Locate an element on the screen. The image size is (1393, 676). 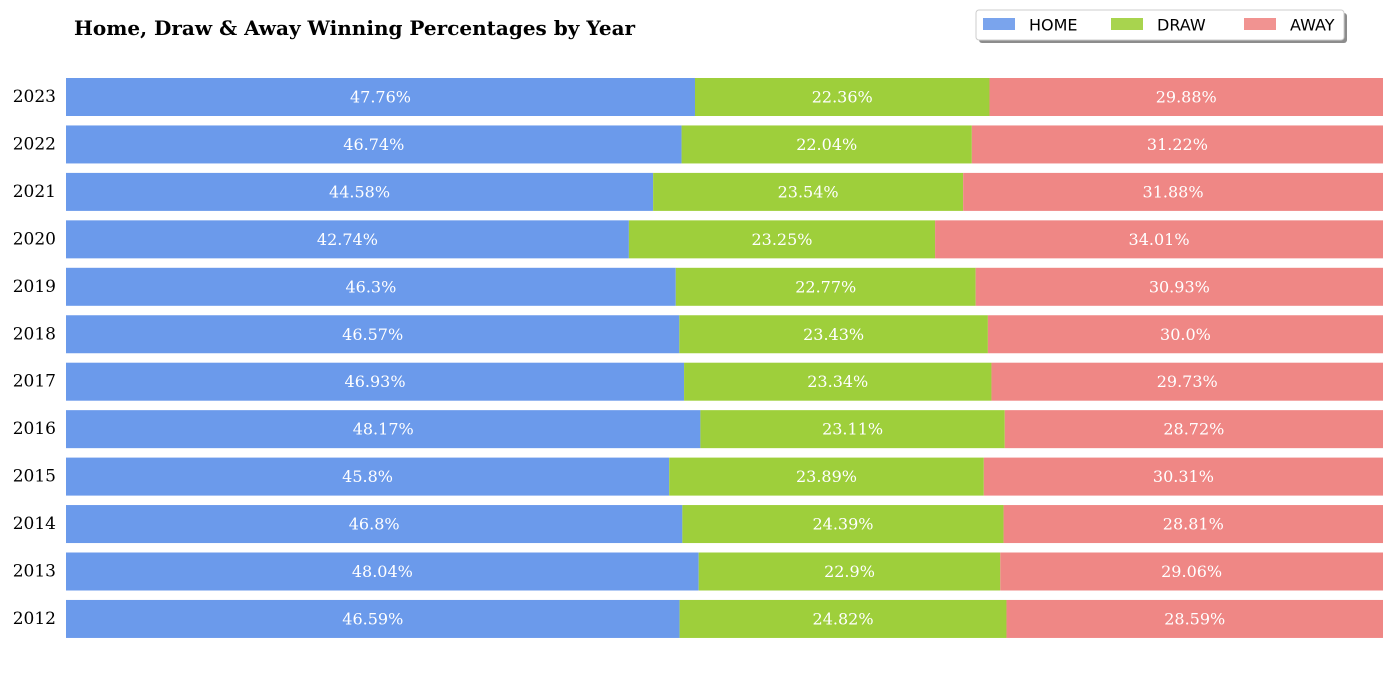
legend-label-draw: DRAW is located at coordinates (1181, 25).